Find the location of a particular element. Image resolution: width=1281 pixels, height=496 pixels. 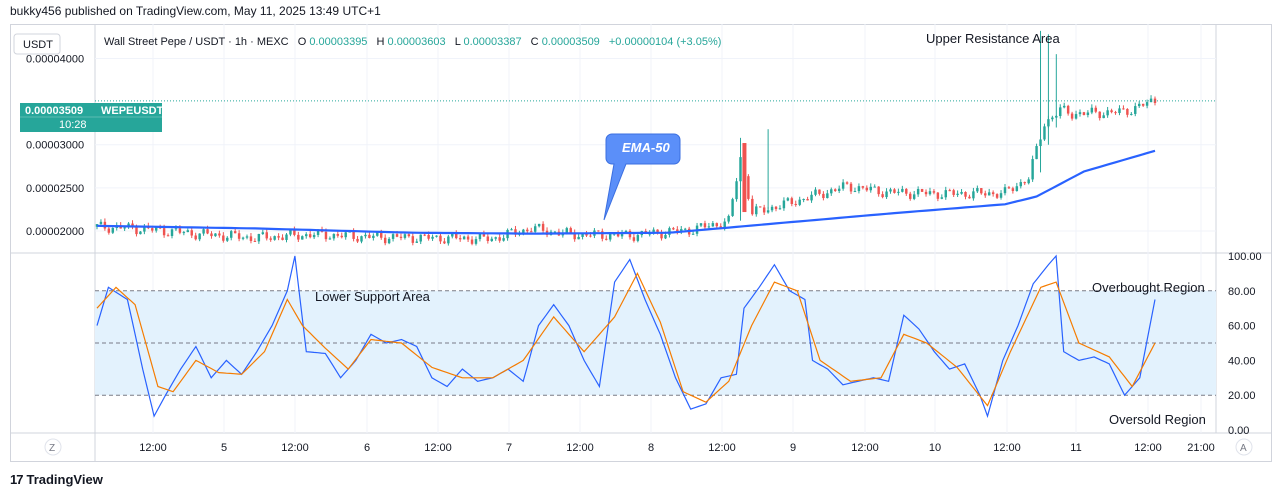

auto-scale-button is located at coordinates (1244, 447).